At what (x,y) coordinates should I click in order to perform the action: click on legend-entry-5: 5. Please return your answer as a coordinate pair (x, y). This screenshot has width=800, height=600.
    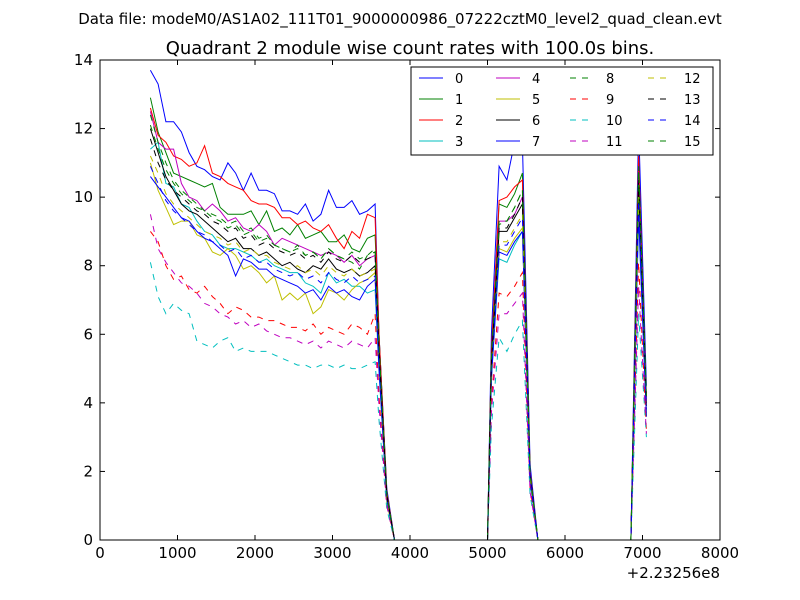
    Looking at the image, I should click on (518, 100).